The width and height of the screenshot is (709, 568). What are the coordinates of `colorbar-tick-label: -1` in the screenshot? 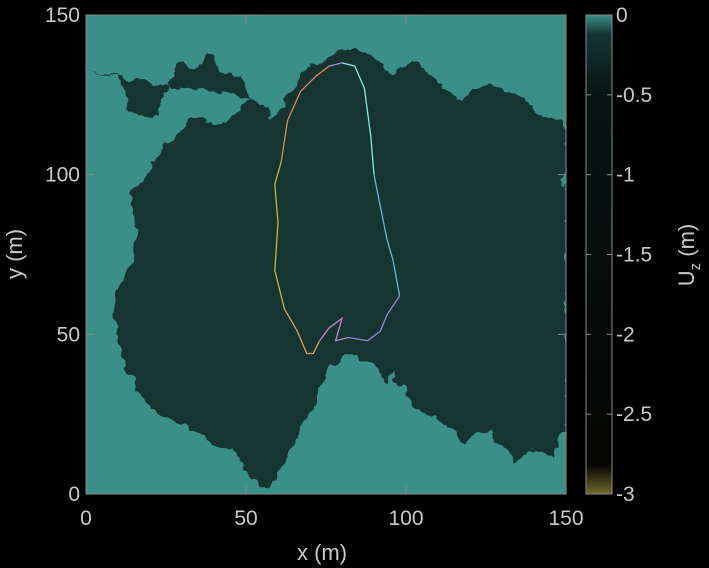 It's located at (625, 175).